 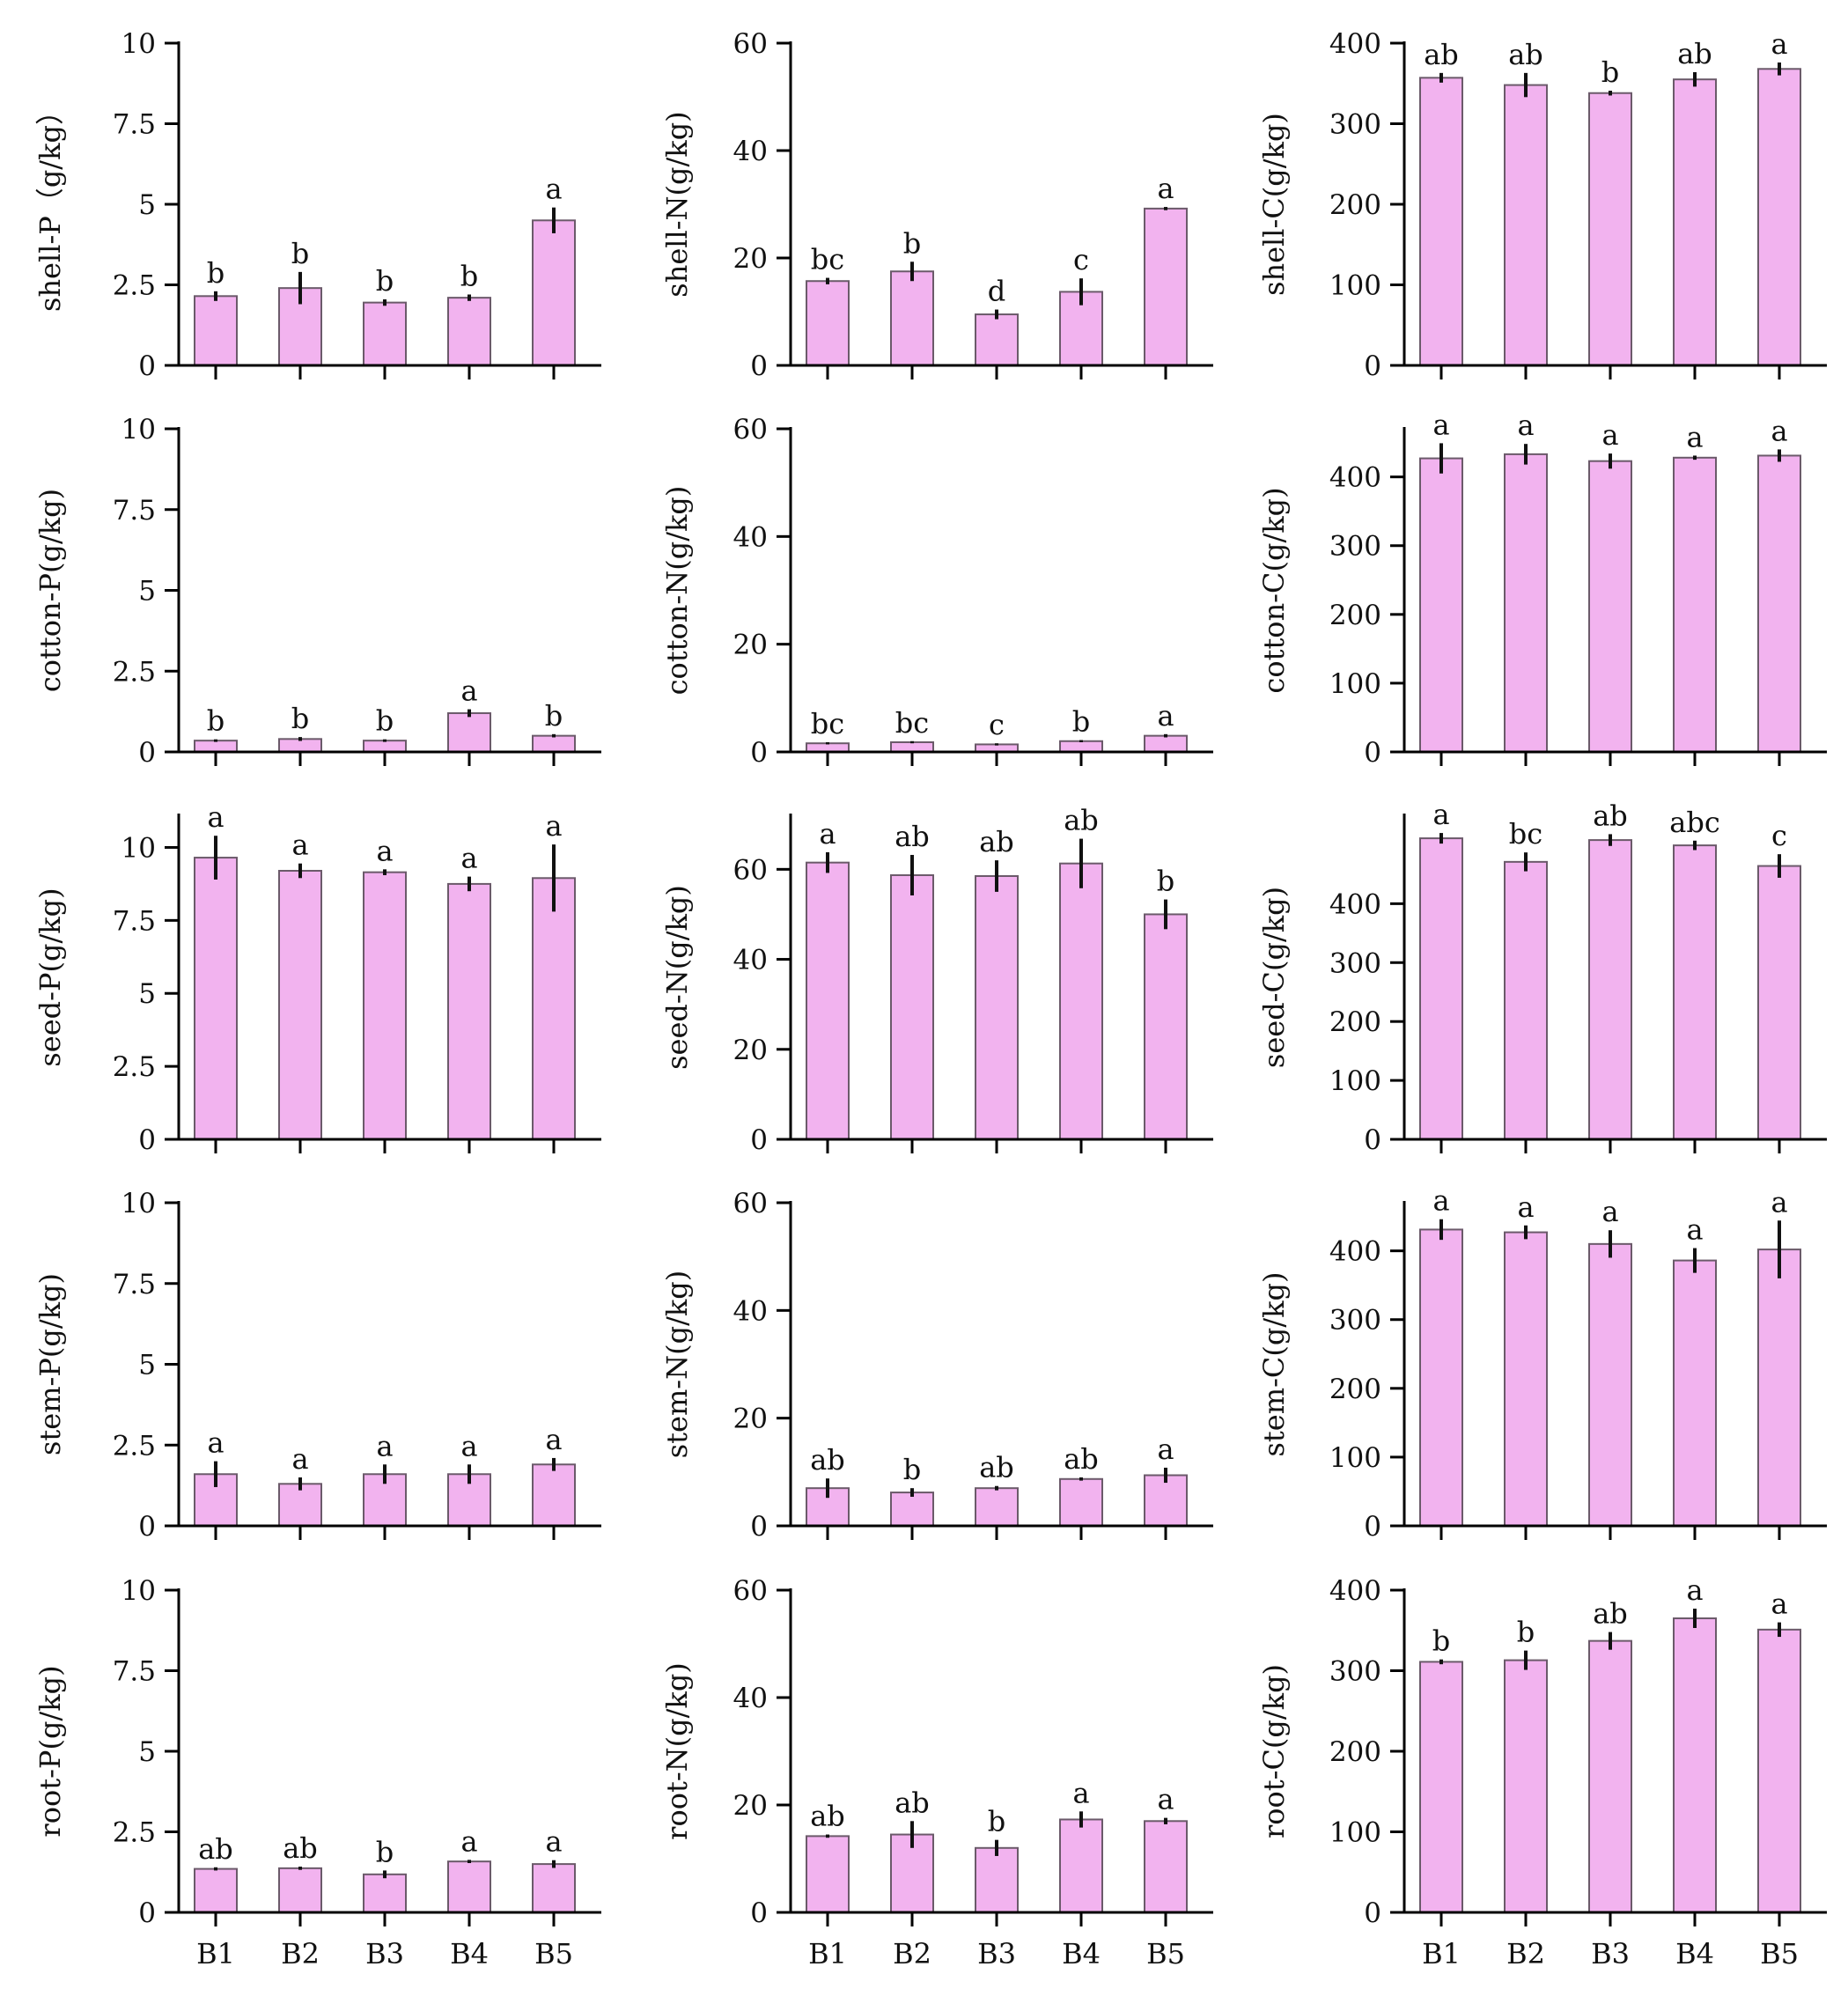 I want to click on chart-9-bar-B4, so click(x=1695, y=992).